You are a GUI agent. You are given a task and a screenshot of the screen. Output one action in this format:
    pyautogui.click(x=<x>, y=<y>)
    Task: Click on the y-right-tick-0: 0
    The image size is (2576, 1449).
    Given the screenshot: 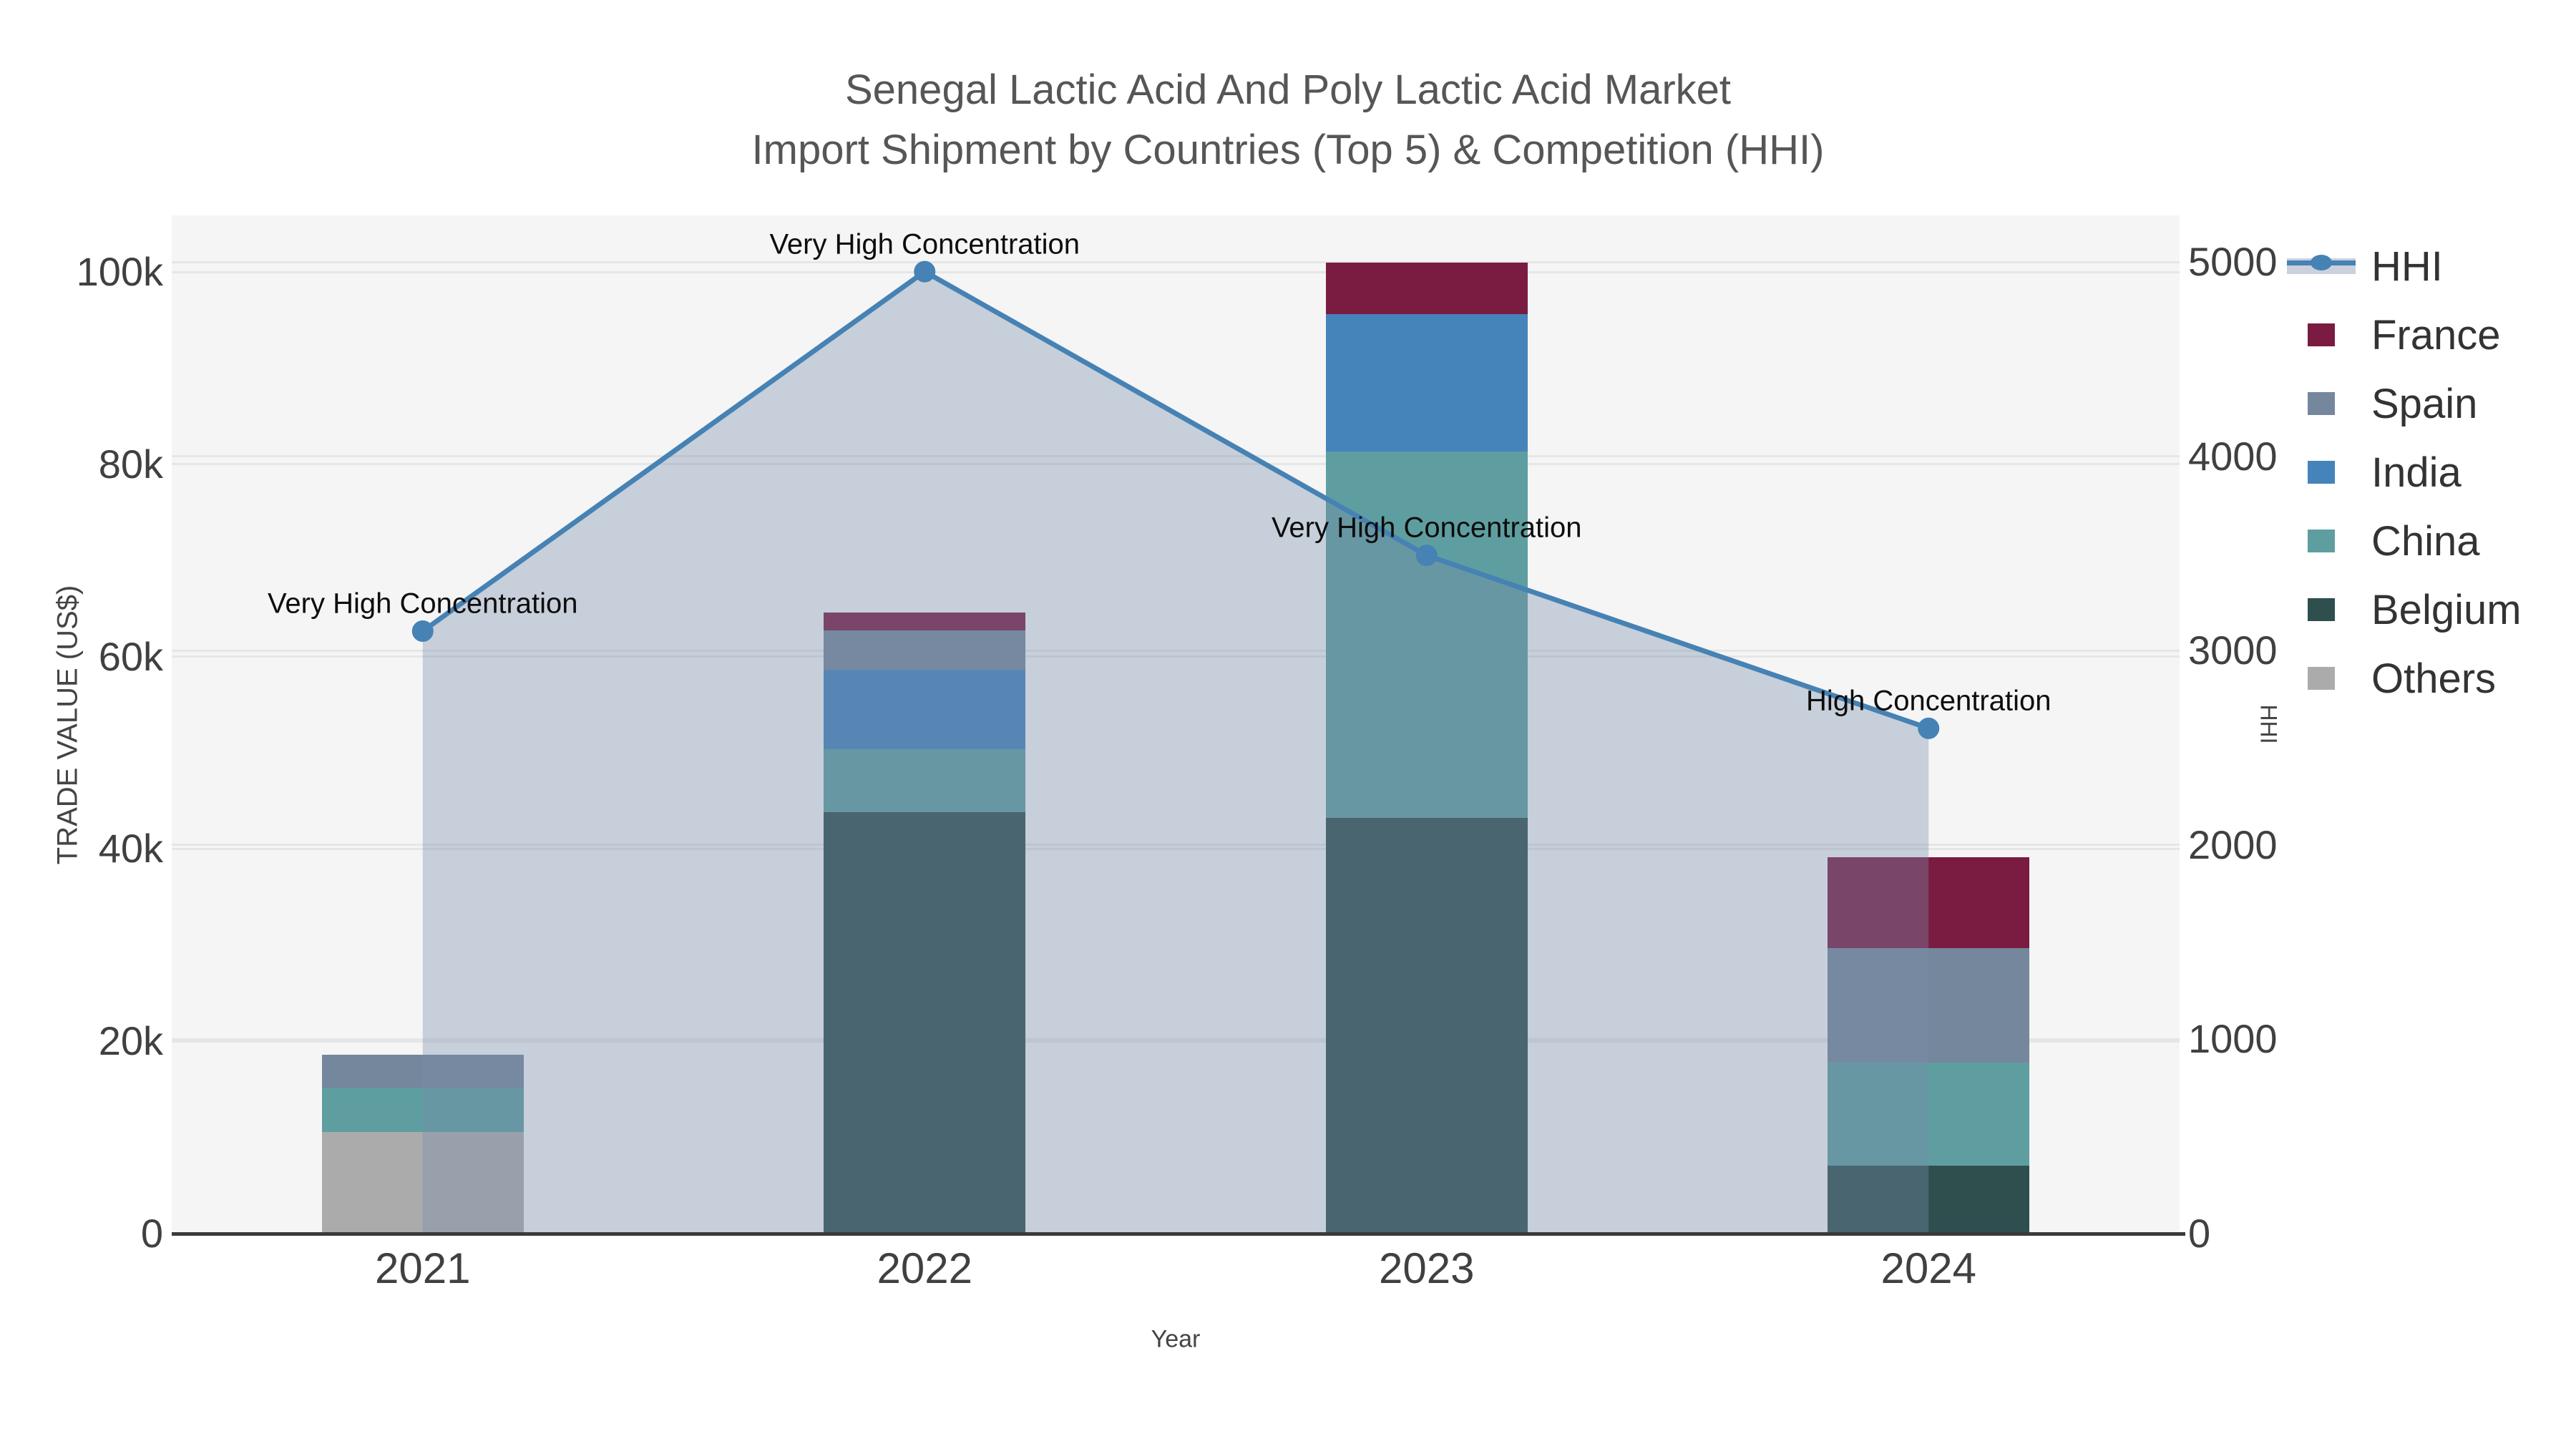 What is the action you would take?
    pyautogui.click(x=2199, y=1233)
    